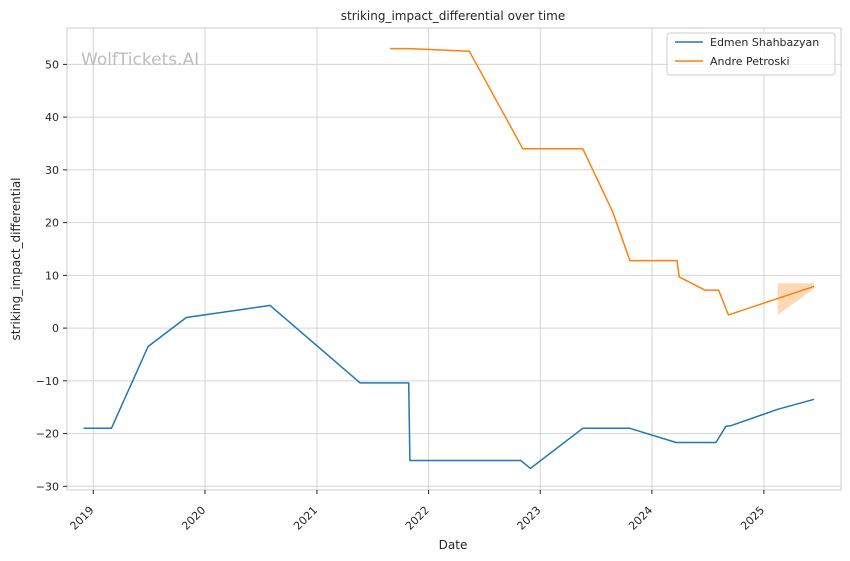  What do you see at coordinates (82, 518) in the screenshot?
I see `x-tick-label: 2019` at bounding box center [82, 518].